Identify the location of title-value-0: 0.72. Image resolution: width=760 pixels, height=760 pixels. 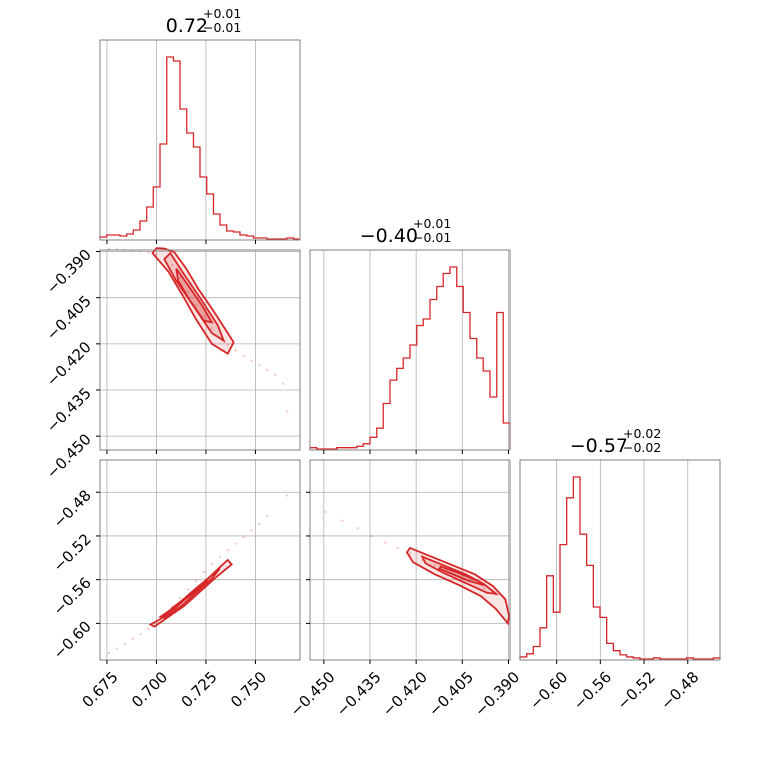
(187, 26).